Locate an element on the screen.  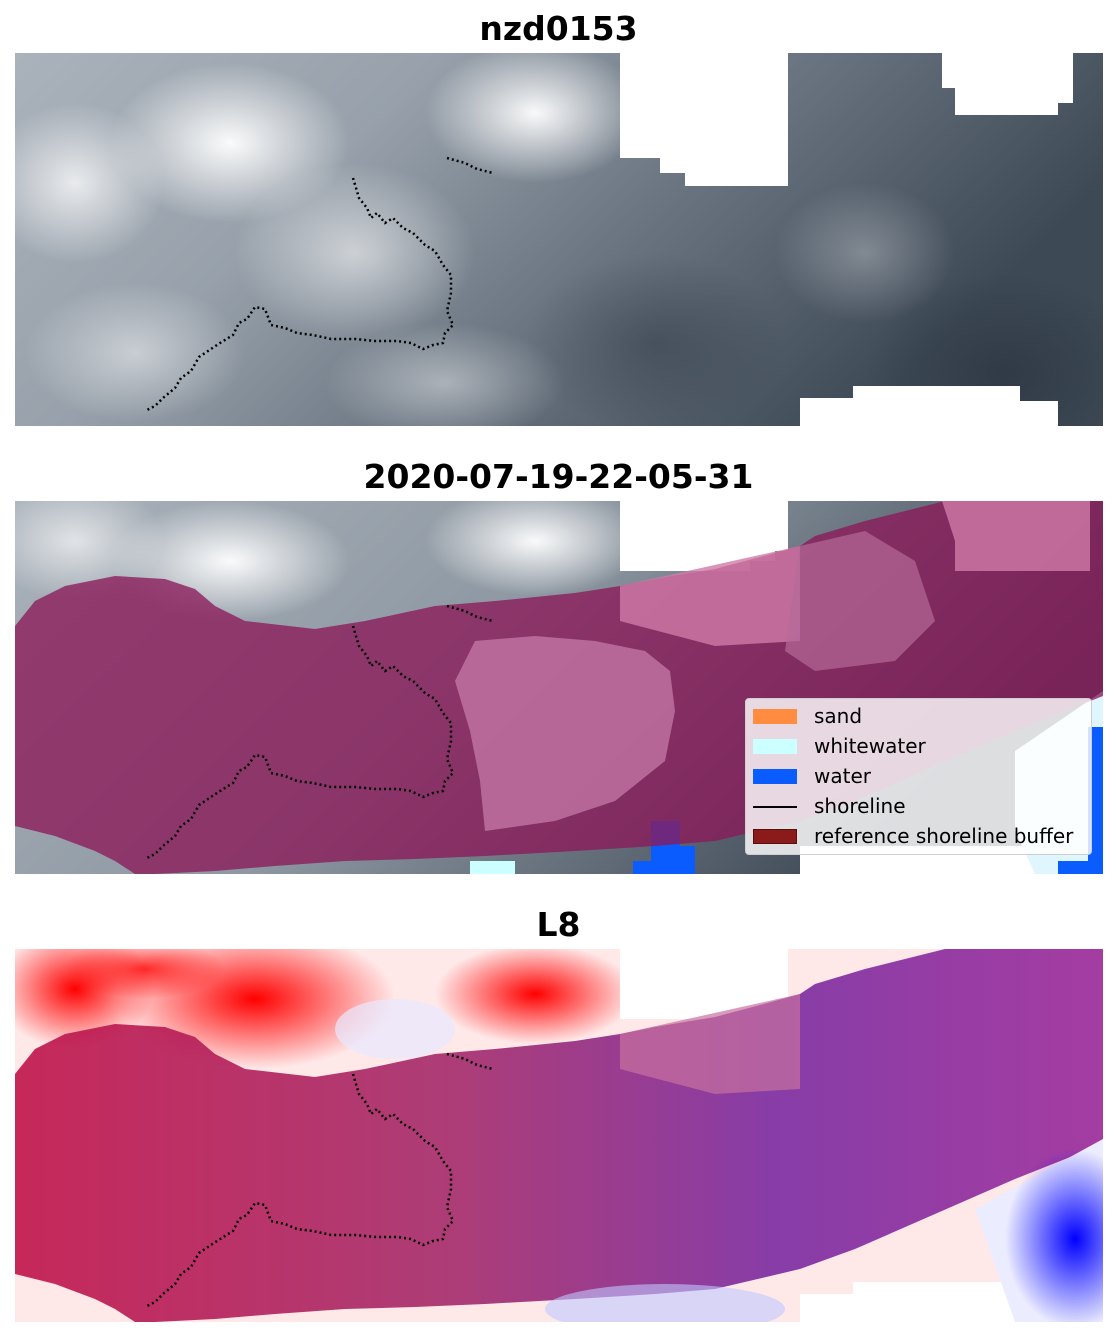
shoreline-line-icon is located at coordinates (775, 807).